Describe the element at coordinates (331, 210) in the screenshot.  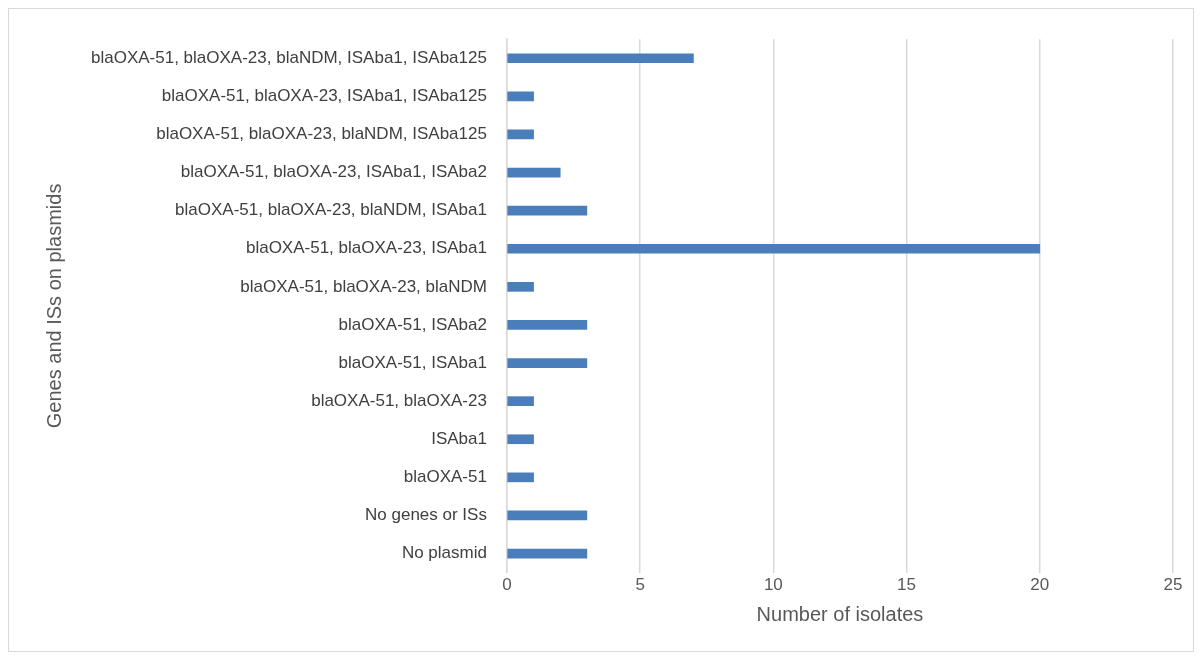
I see `y-tick-label: blaOXA-51, blaOXA-23, blaNDM, ISAba1` at that location.